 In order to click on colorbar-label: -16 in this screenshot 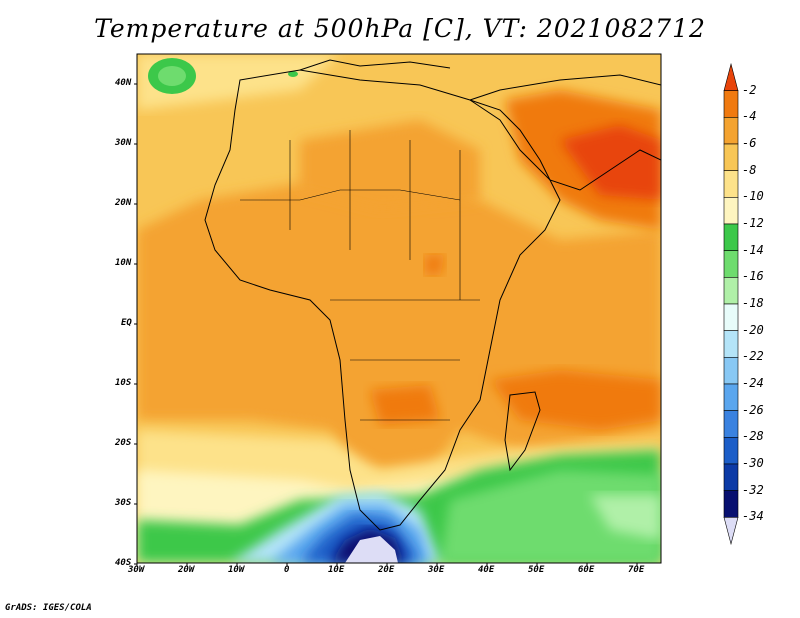, I will do `click(753, 276)`.